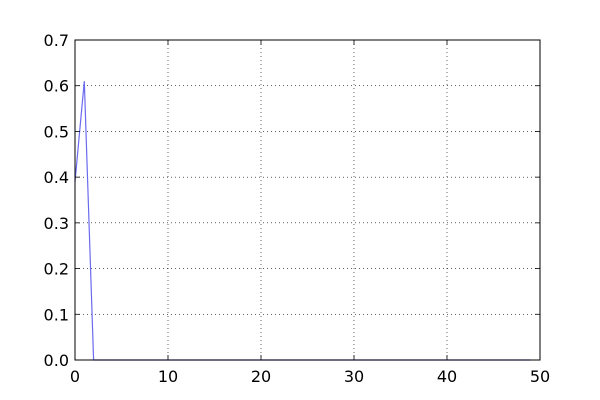 Image resolution: width=600 pixels, height=400 pixels. Describe the element at coordinates (56, 40) in the screenshot. I see `y-tick-label: 0.7` at that location.